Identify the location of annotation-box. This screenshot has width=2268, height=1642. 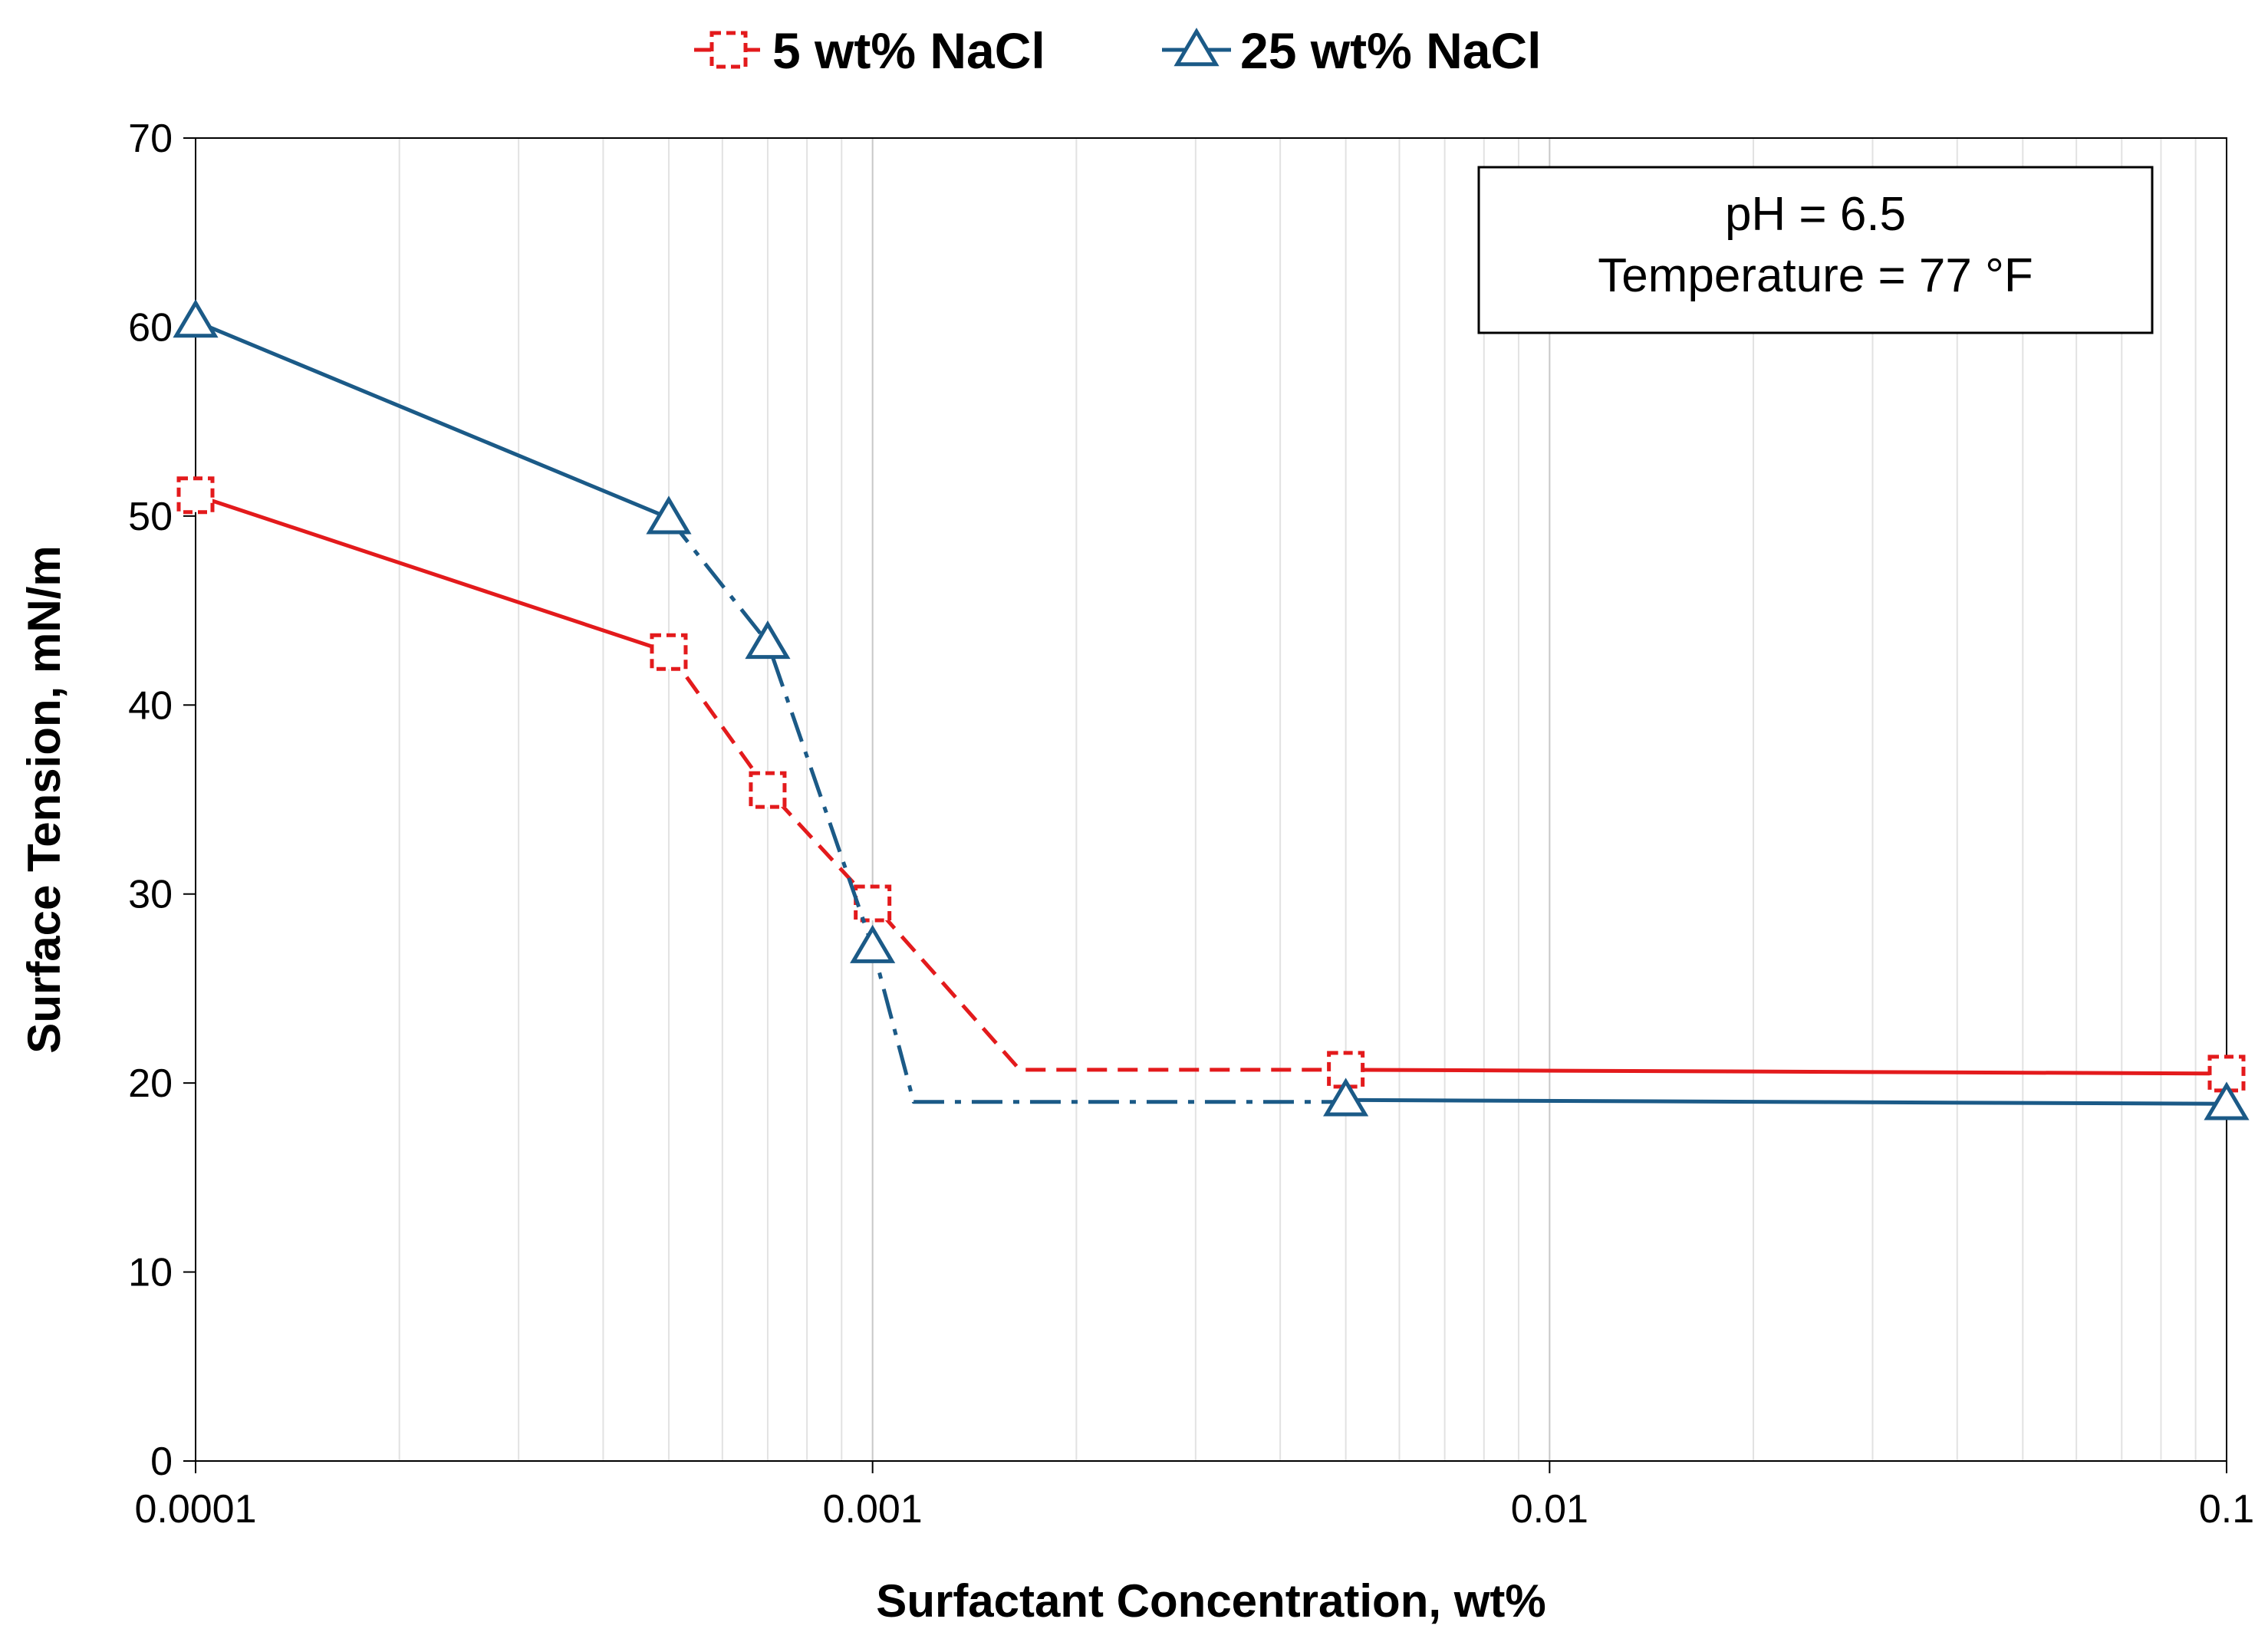
(1816, 250).